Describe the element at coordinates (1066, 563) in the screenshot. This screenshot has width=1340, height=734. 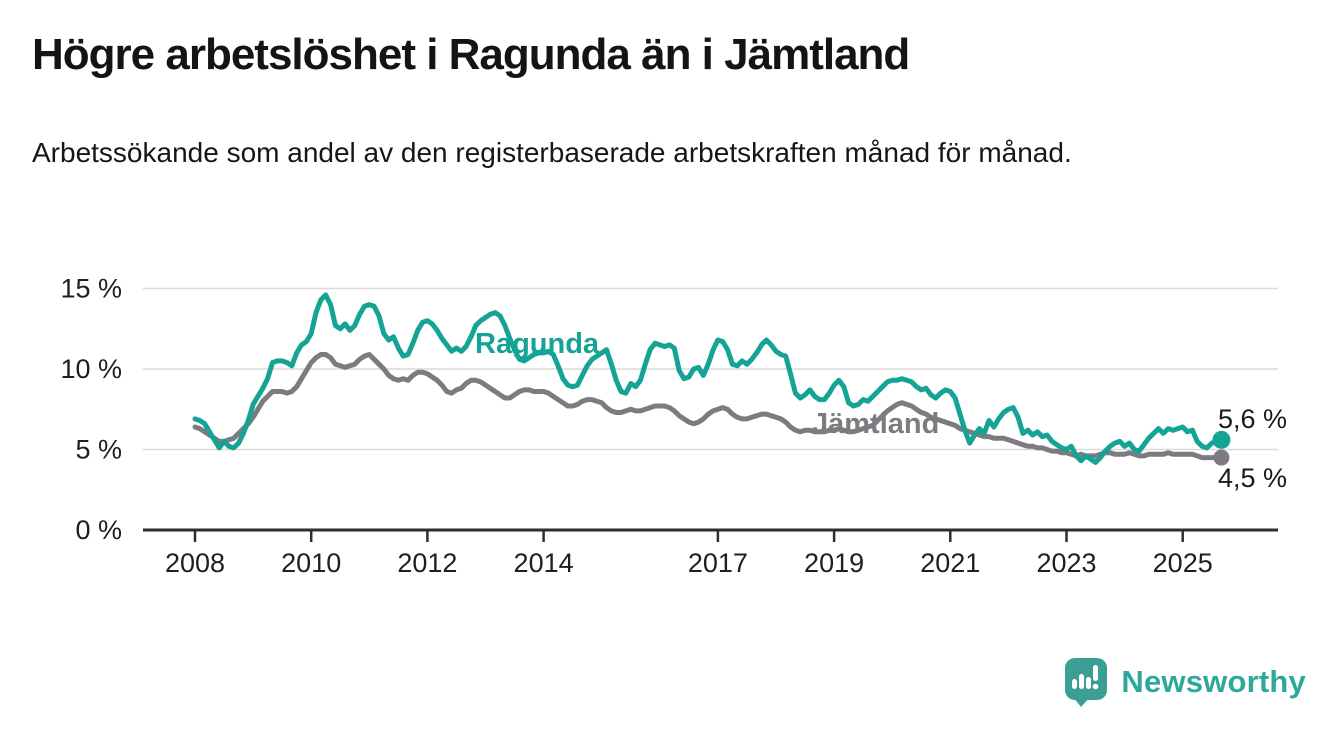
I see `x-axis-tick-label: 2023` at that location.